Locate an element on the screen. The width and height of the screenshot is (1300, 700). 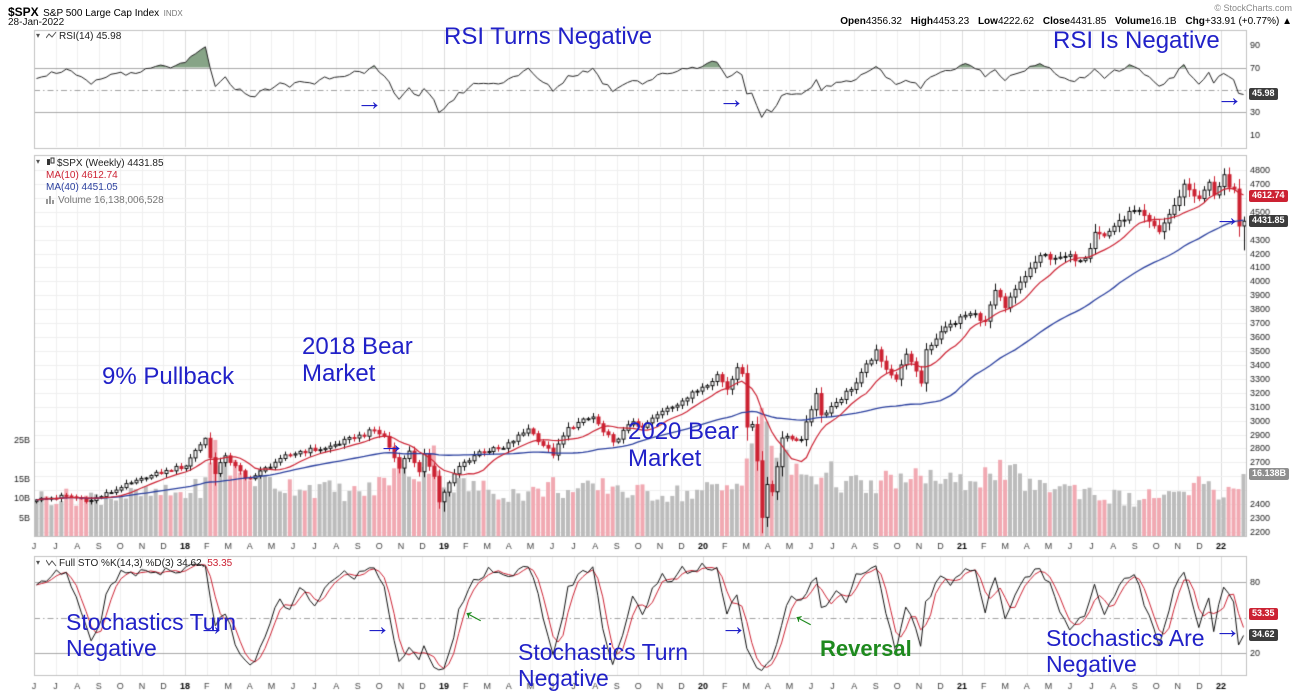
ma10-badge: 4612.74 is located at coordinates (1268, 196).